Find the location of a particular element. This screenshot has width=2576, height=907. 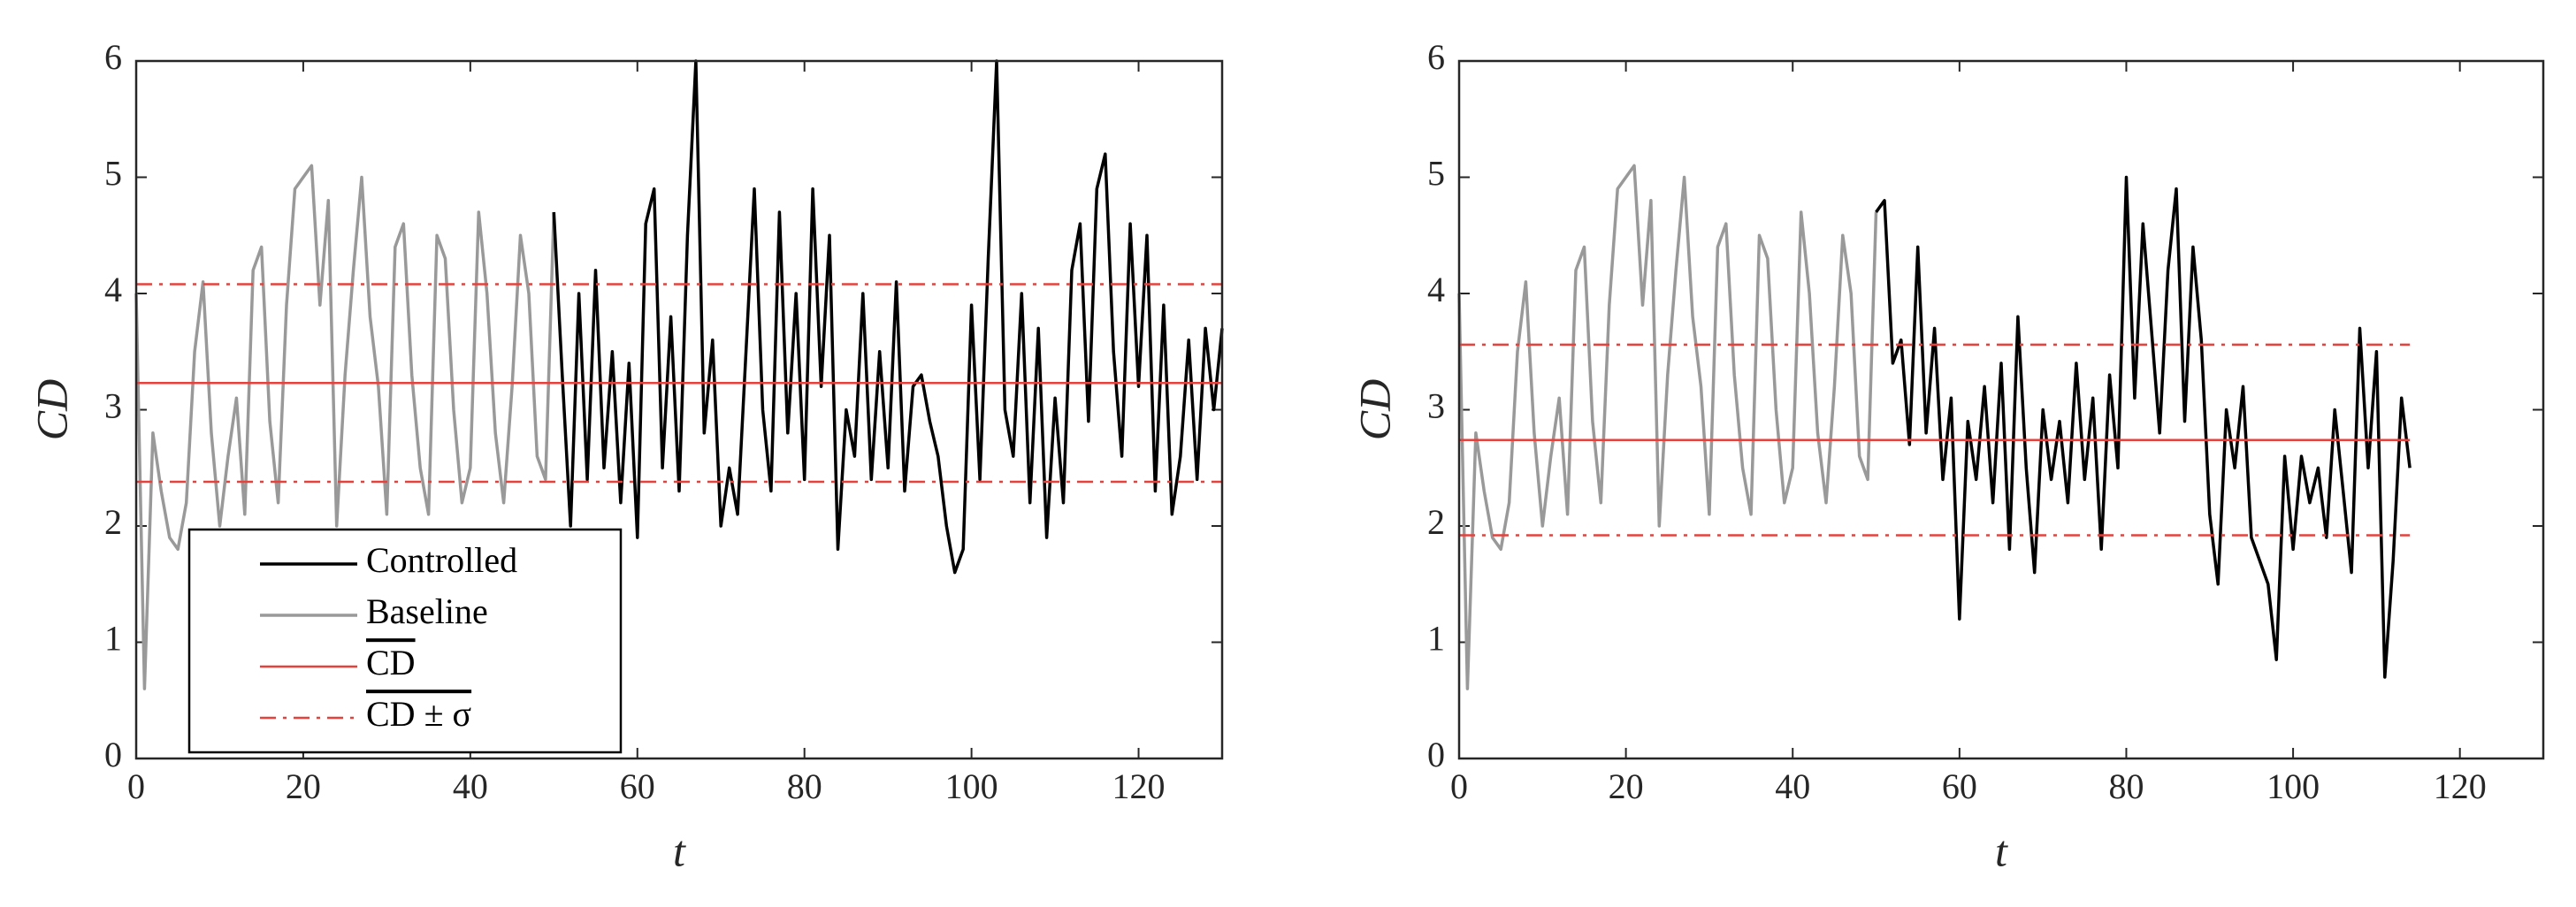

legend-box is located at coordinates (405, 641).